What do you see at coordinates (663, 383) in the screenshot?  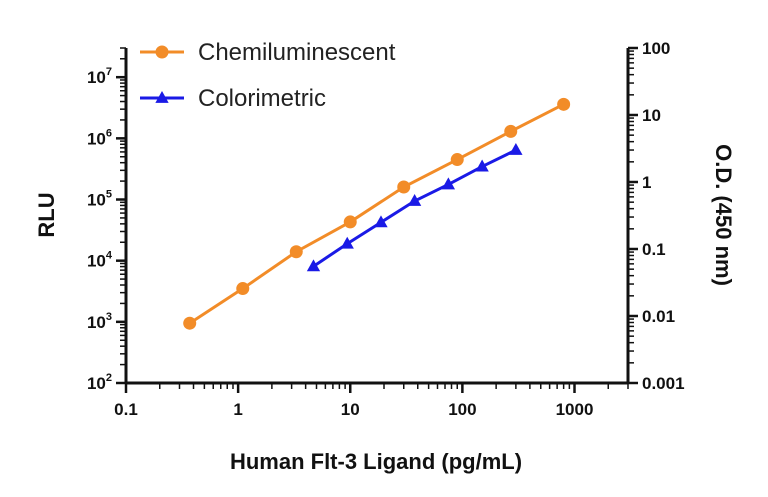 I see `y2-tick-label: 0.001` at bounding box center [663, 383].